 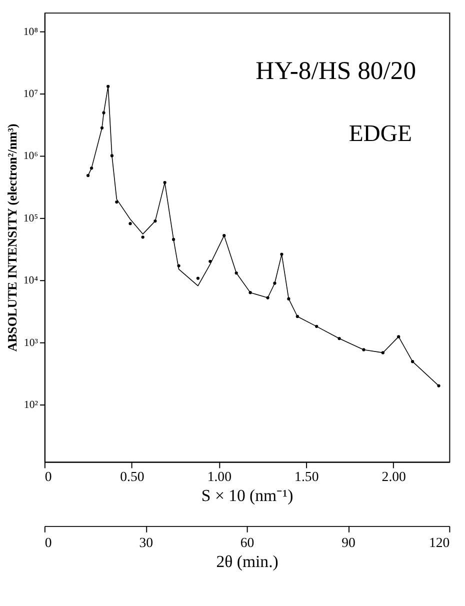 What do you see at coordinates (48, 542) in the screenshot?
I see `x2-tick-label: 0` at bounding box center [48, 542].